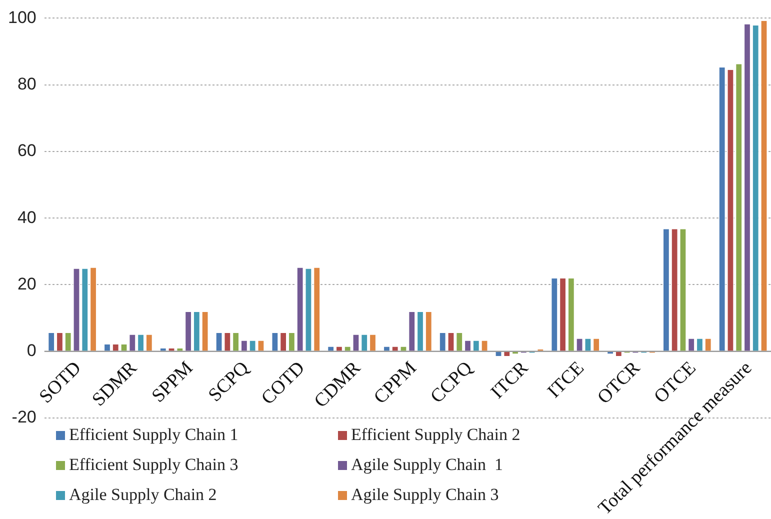 Image resolution: width=771 pixels, height=519 pixels. I want to click on legend-label: Efficient Supply Chain 2, so click(435, 435).